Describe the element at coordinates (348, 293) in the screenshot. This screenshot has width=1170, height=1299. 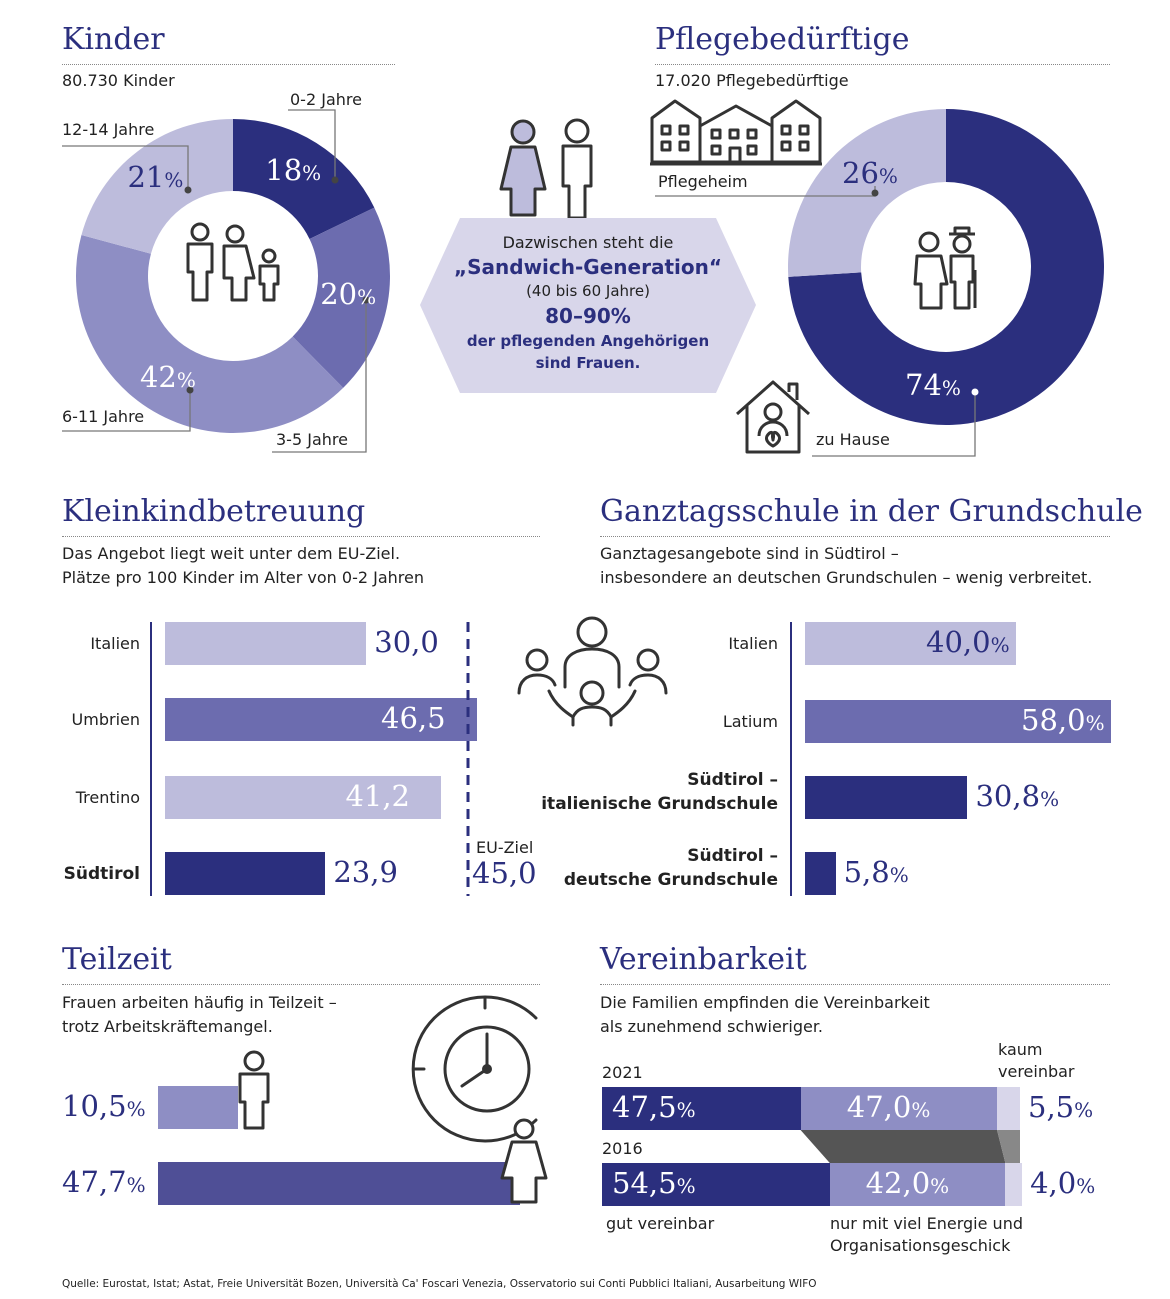
I see `kinder-value-1: 20%` at that location.